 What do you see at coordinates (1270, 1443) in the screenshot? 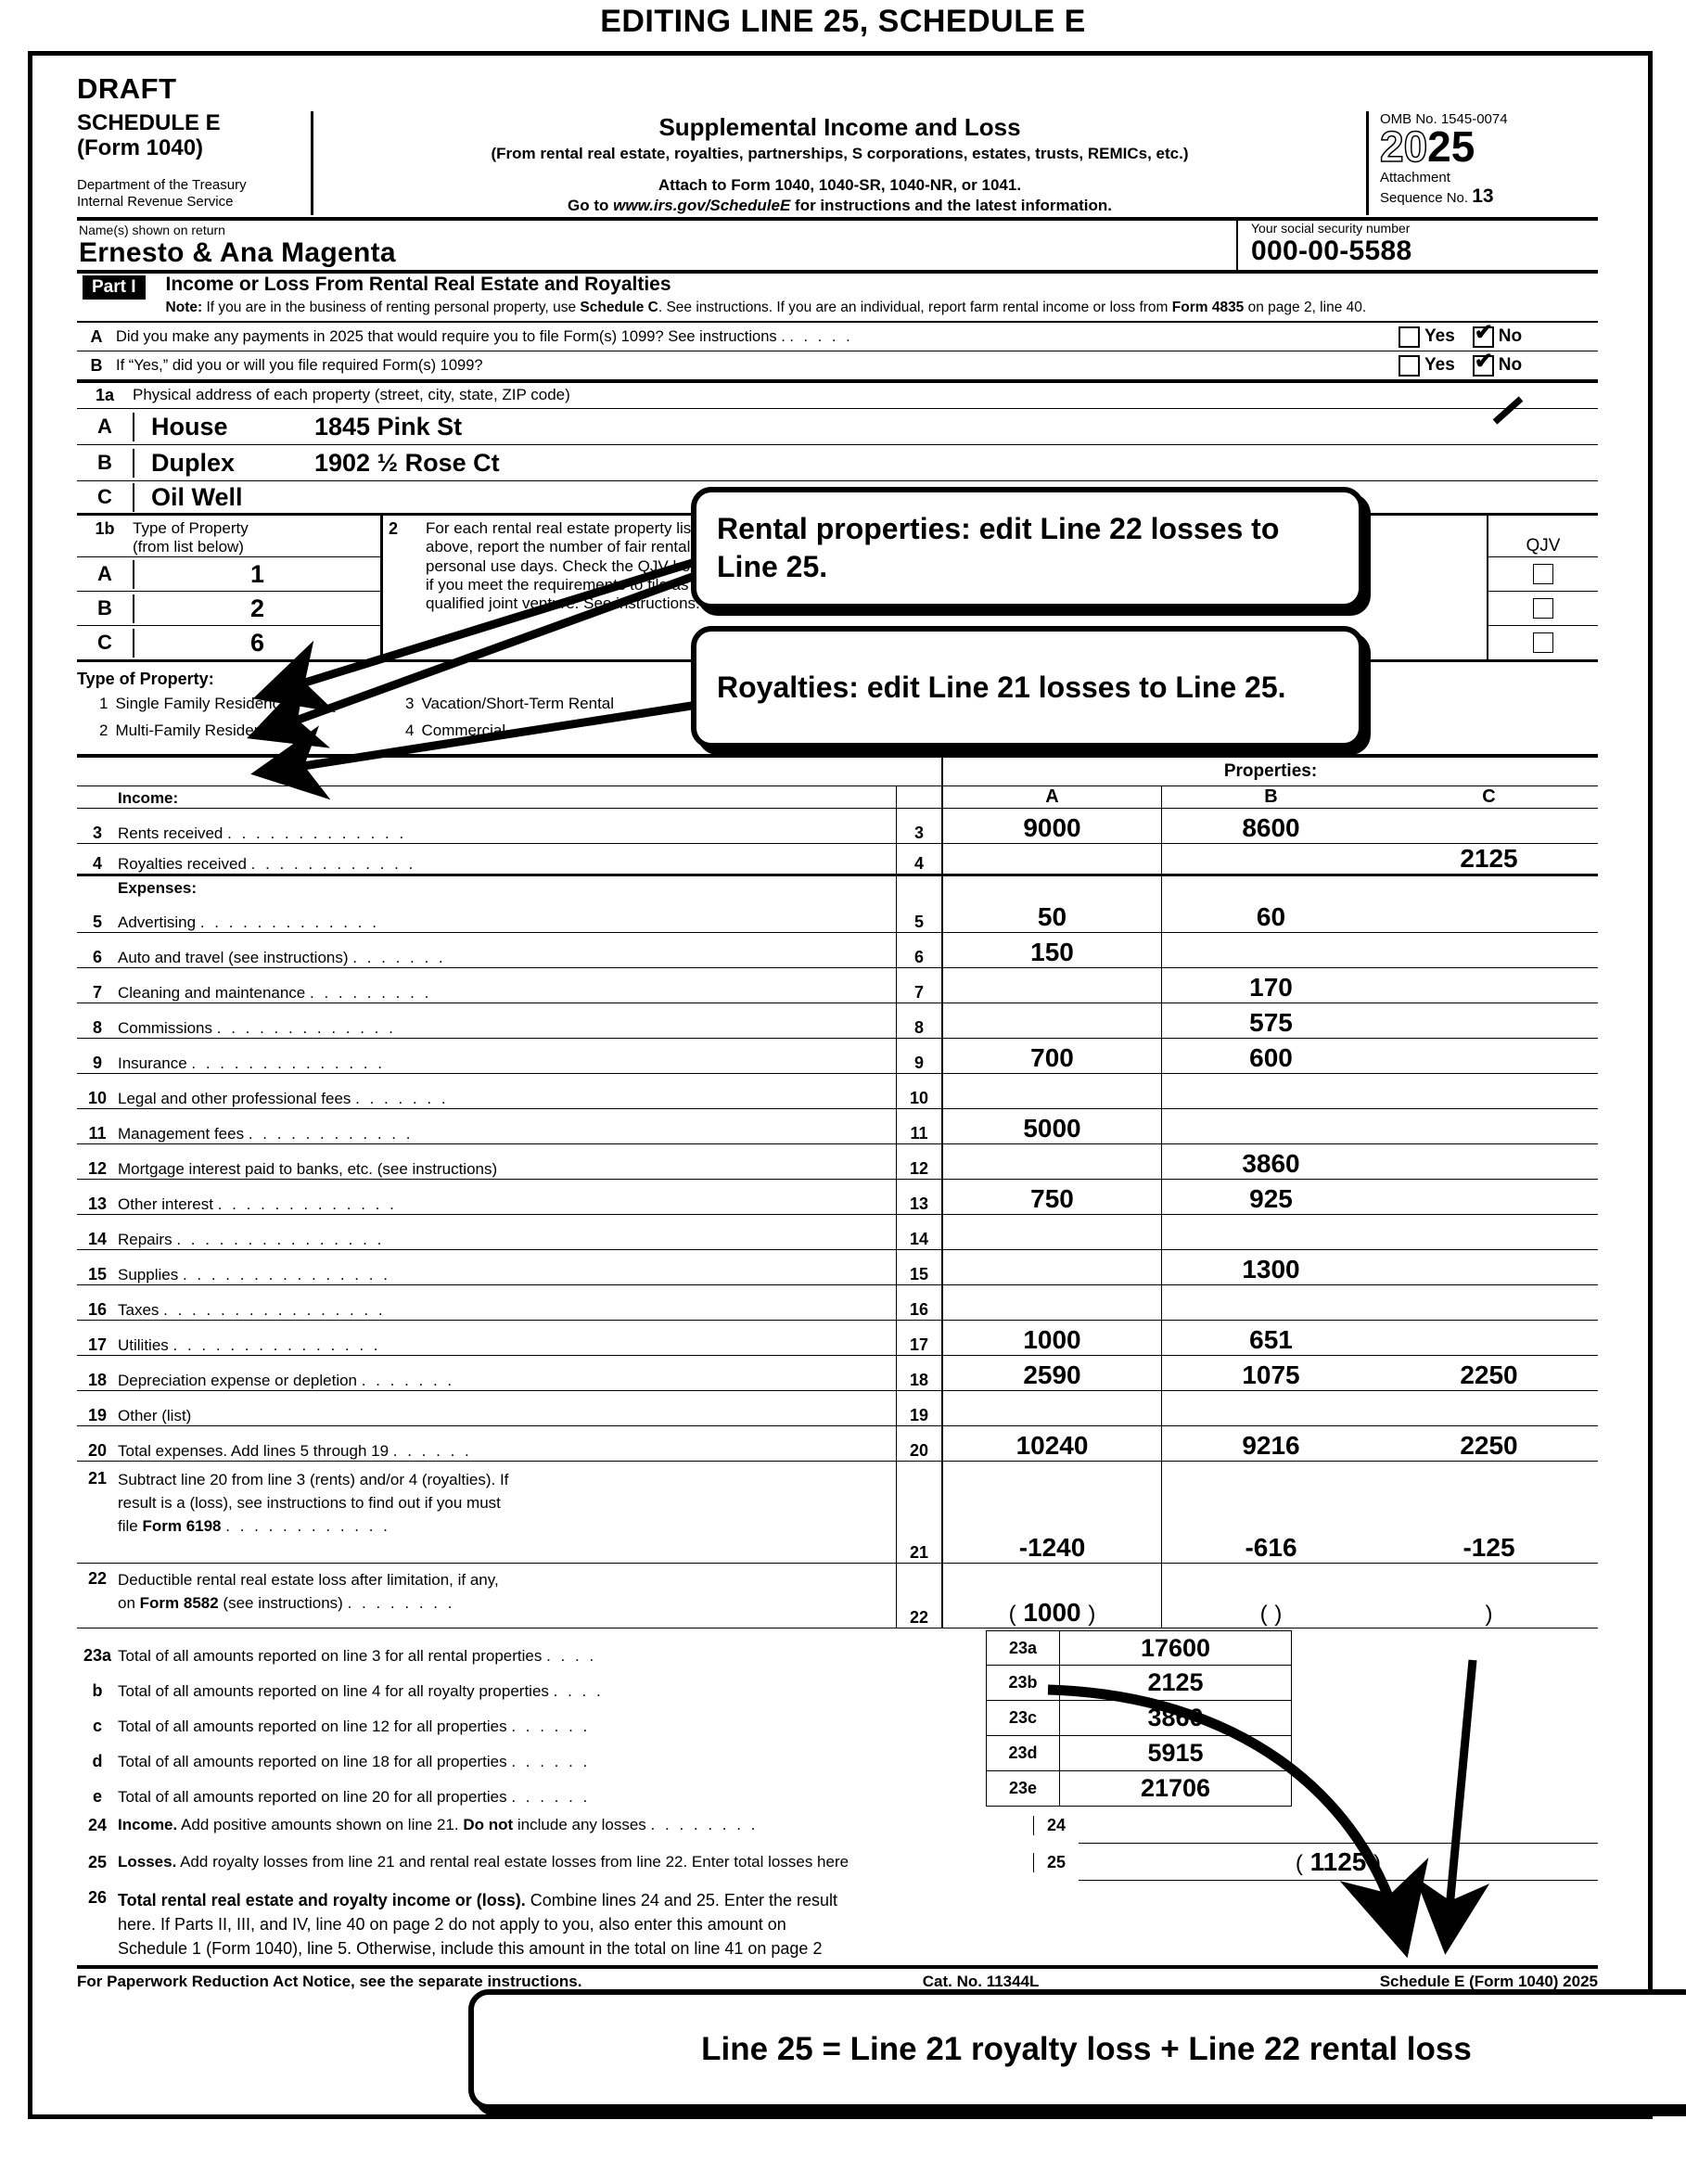
I see `row-20-value-b: 9216` at bounding box center [1270, 1443].